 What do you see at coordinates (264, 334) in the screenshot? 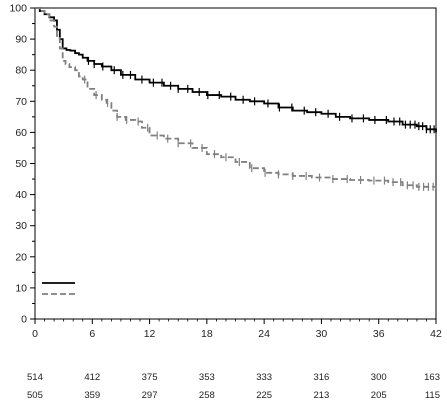
I see `x-tick-label: 24` at bounding box center [264, 334].